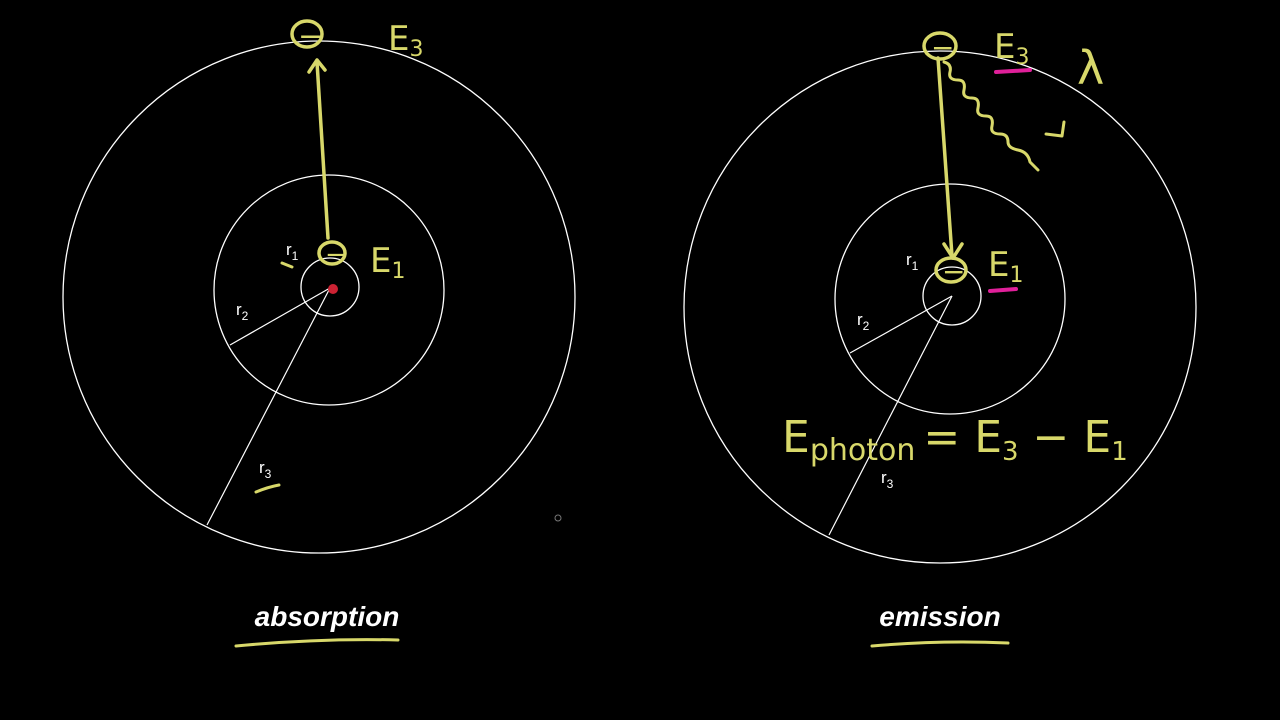  I want to click on radius-r3-left, so click(268, 406).